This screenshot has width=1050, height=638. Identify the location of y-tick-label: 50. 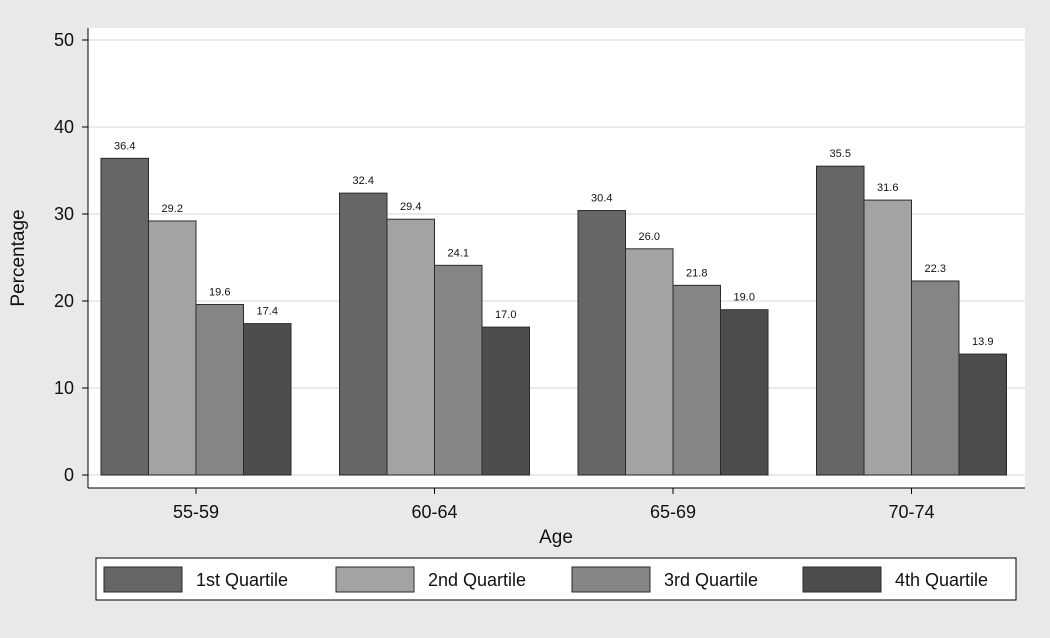
(64, 40).